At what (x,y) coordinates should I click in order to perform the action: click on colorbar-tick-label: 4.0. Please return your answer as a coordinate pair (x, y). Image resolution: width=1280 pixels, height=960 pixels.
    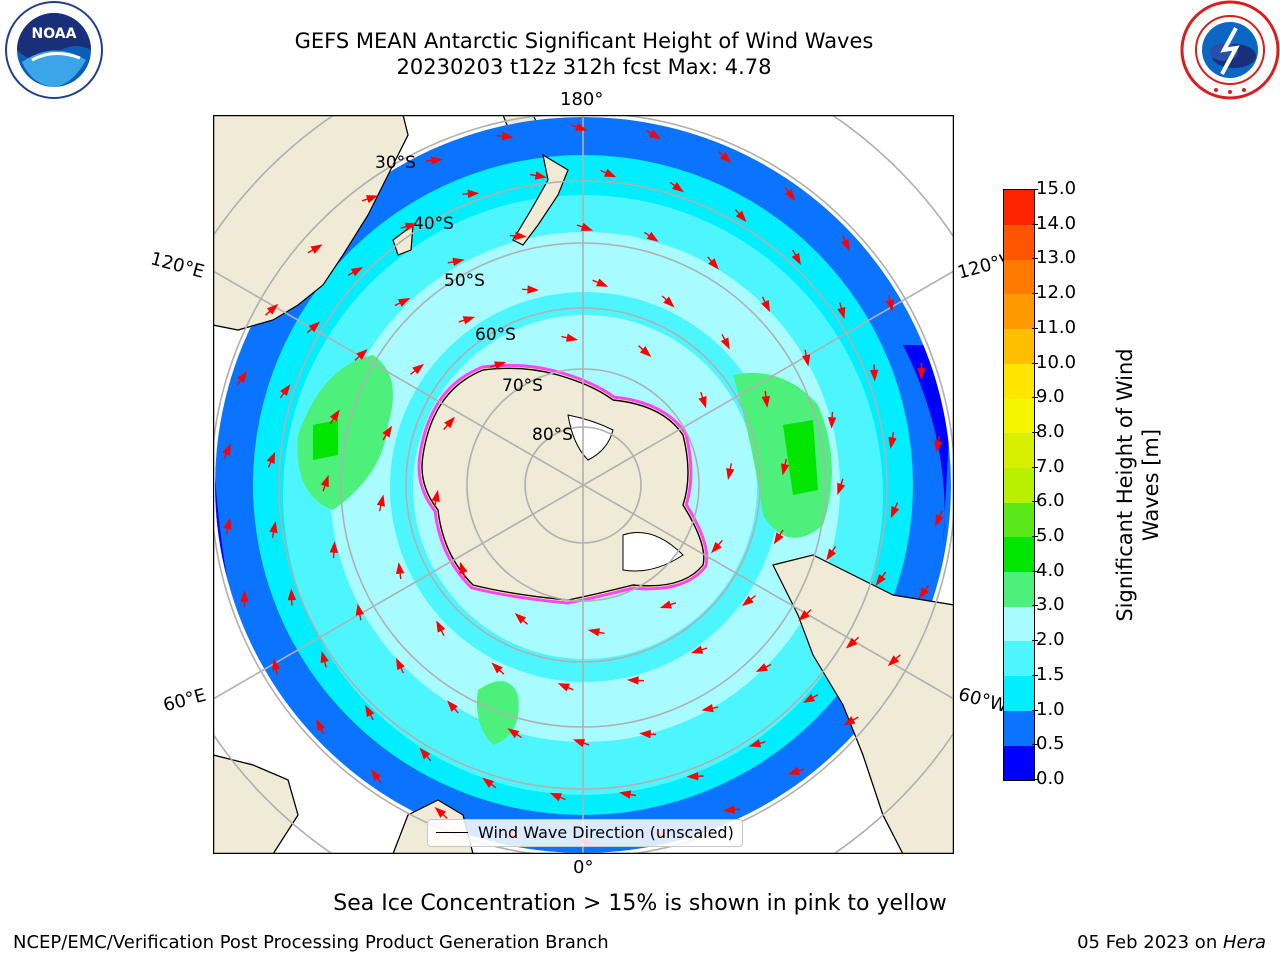
    Looking at the image, I should click on (1048, 570).